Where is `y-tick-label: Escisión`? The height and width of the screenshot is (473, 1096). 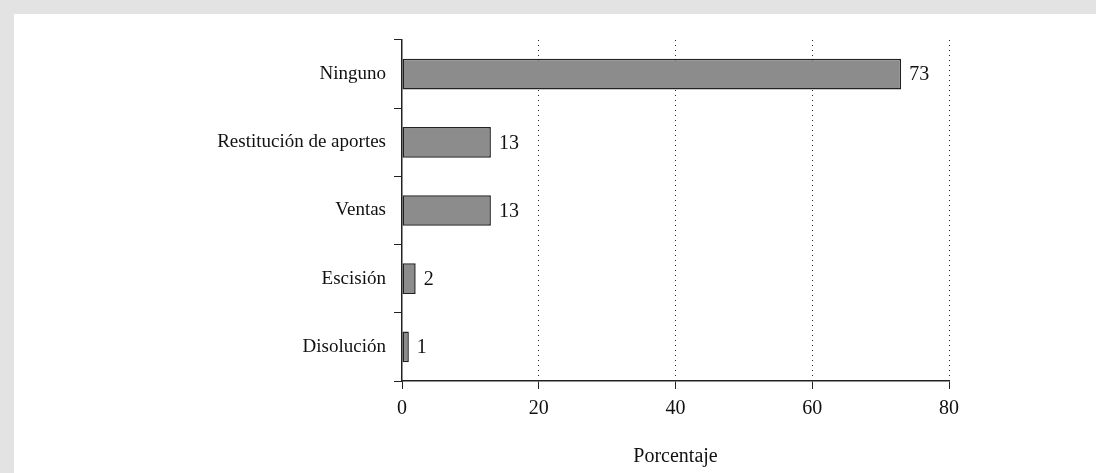
y-tick-label: Escisión is located at coordinates (354, 277).